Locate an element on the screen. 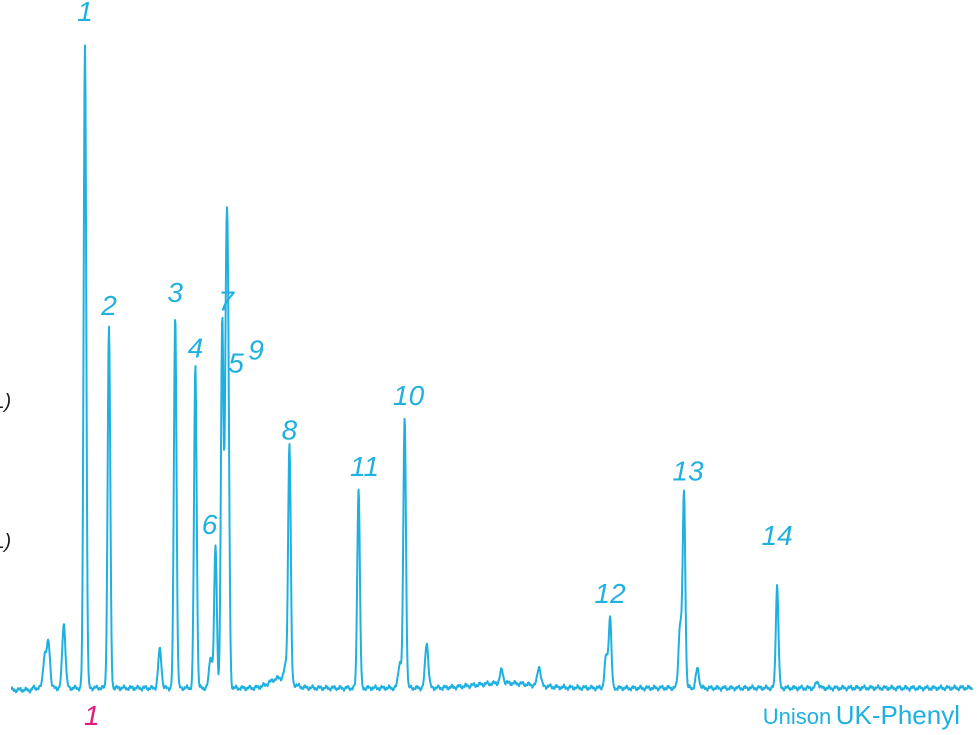 The image size is (978, 735). peak-label: 12 is located at coordinates (611, 593).